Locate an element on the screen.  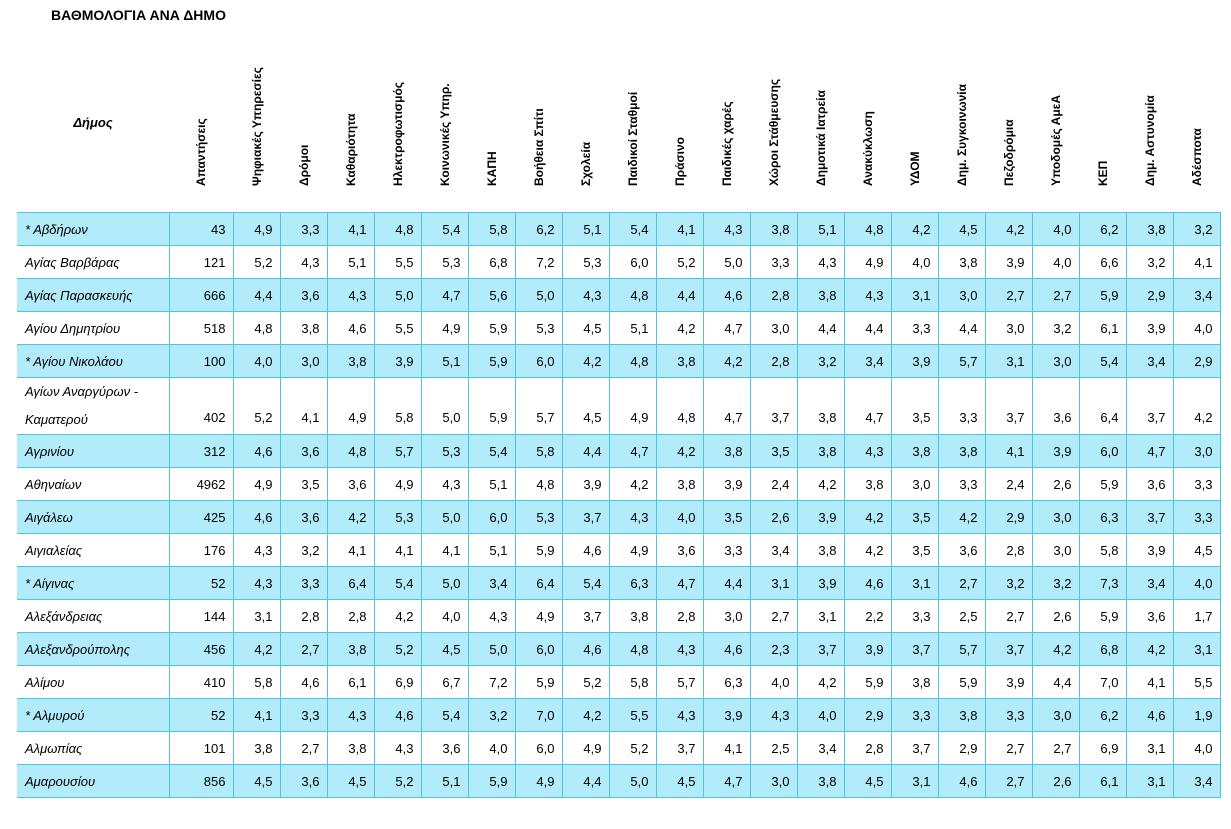
table-cell: 6,4 is located at coordinates (350, 583).